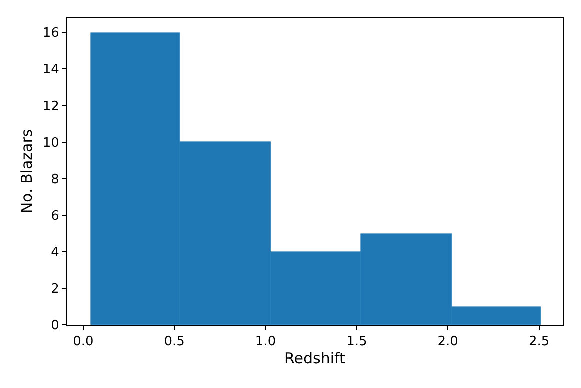  What do you see at coordinates (51, 70) in the screenshot?
I see `y-tick-label: 14` at bounding box center [51, 70].